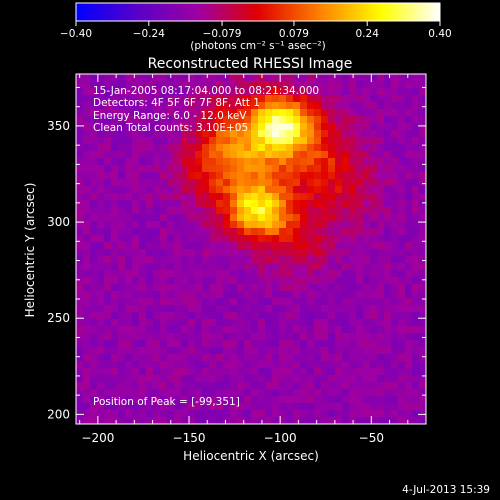 The height and width of the screenshot is (500, 500). What do you see at coordinates (256, 30) in the screenshot?
I see `colorbar-ticks: −0.40 −0.24 −0.079 0.079 0.24 0.40` at bounding box center [256, 30].